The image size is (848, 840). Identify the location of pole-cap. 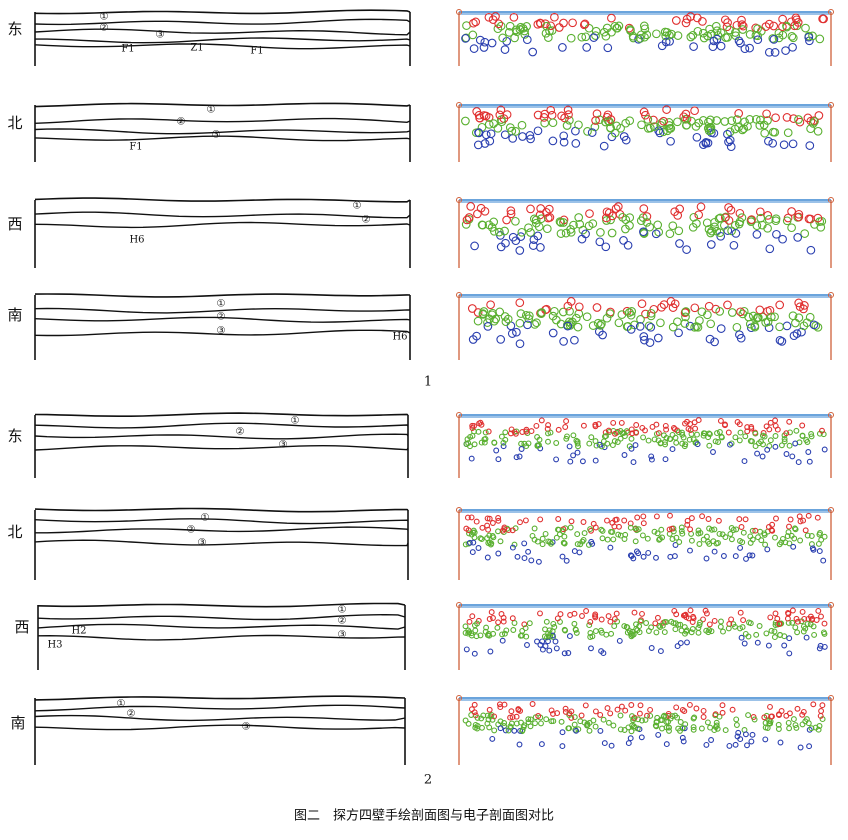
(459, 698).